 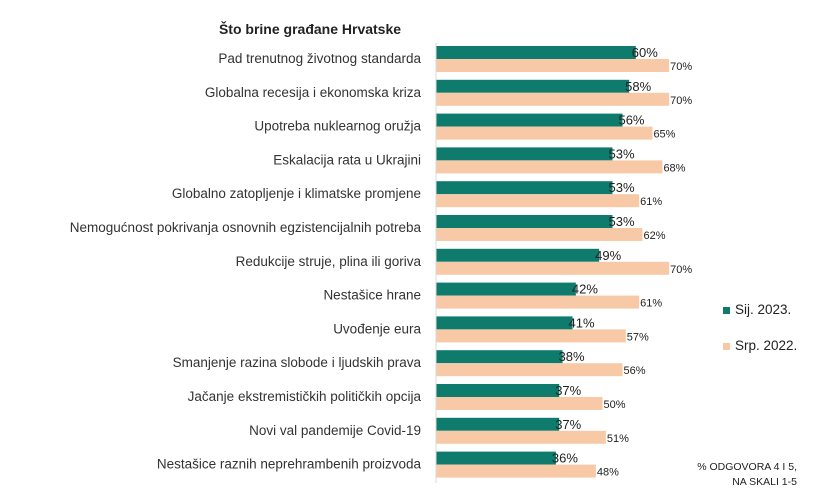 What do you see at coordinates (582, 322) in the screenshot?
I see `data-label-sij-2023: 41%` at bounding box center [582, 322].